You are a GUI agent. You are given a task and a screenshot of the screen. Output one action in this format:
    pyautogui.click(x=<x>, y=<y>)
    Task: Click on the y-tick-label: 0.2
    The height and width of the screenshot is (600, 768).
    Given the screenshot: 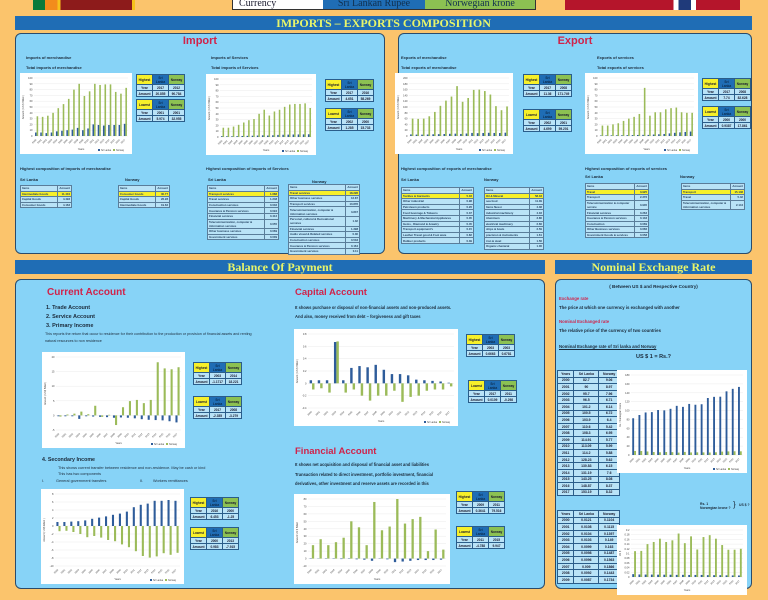 What is the action you would take?
    pyautogui.click(x=305, y=371)
    